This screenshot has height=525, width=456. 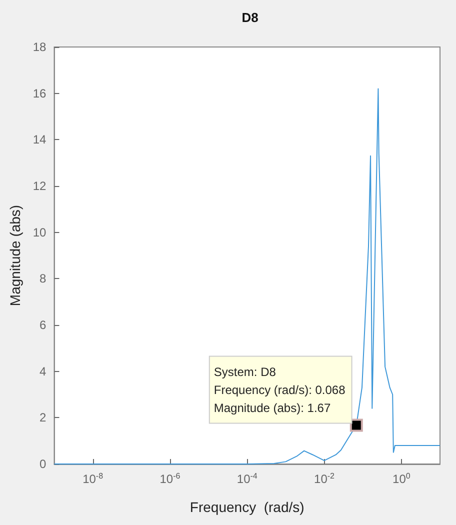 I want to click on y-tick-label: 8, so click(x=43, y=279).